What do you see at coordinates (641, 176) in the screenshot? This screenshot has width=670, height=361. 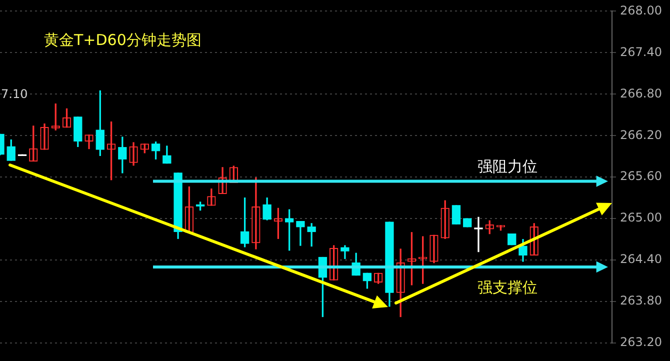 I see `y-tick-label: 265.60` at bounding box center [641, 176].